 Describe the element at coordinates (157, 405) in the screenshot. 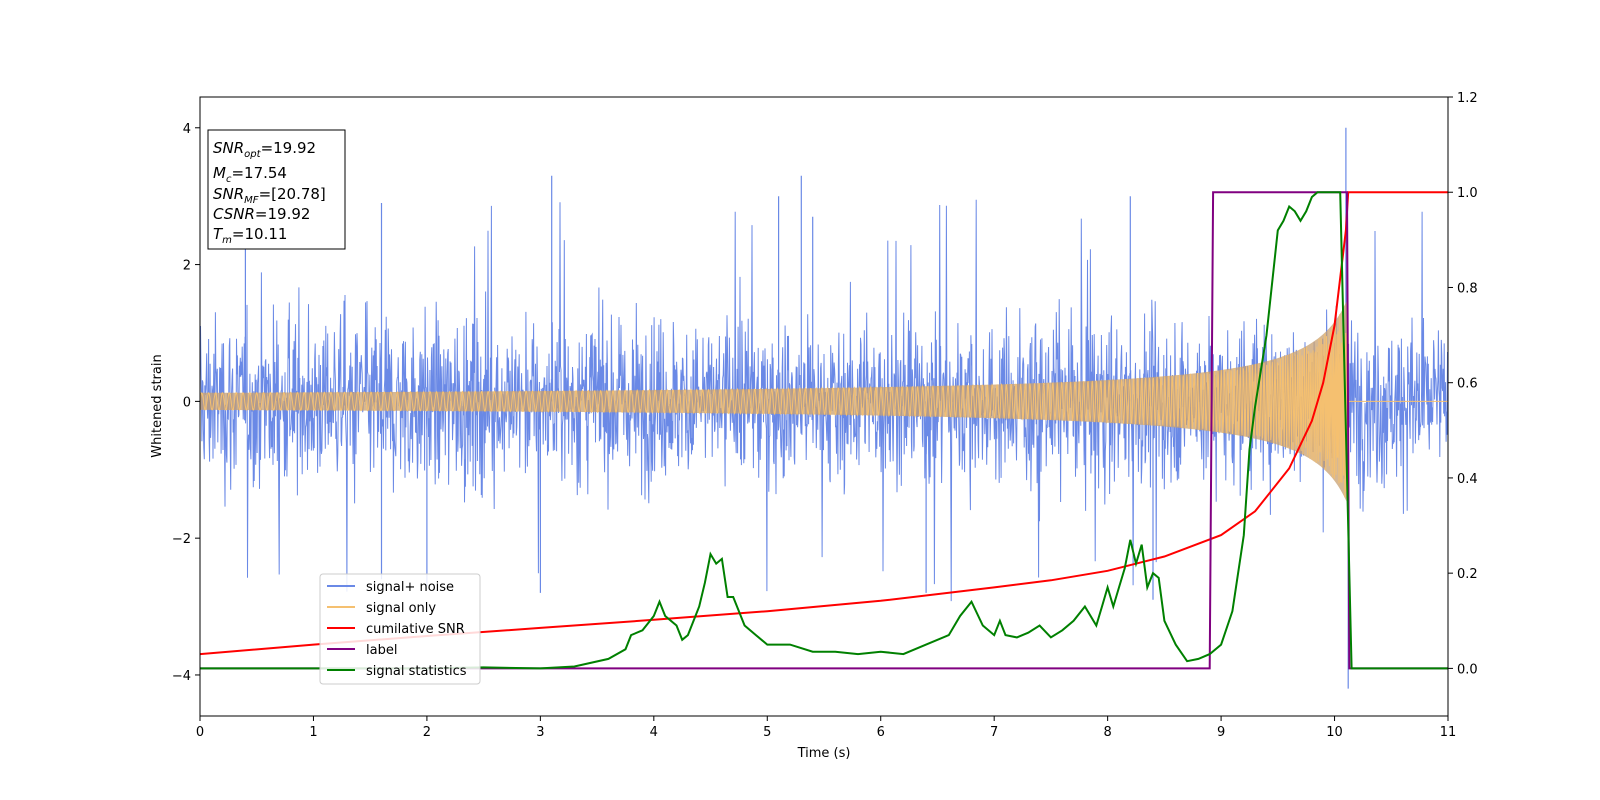

I see `y-axis-label: Whitened strain` at that location.